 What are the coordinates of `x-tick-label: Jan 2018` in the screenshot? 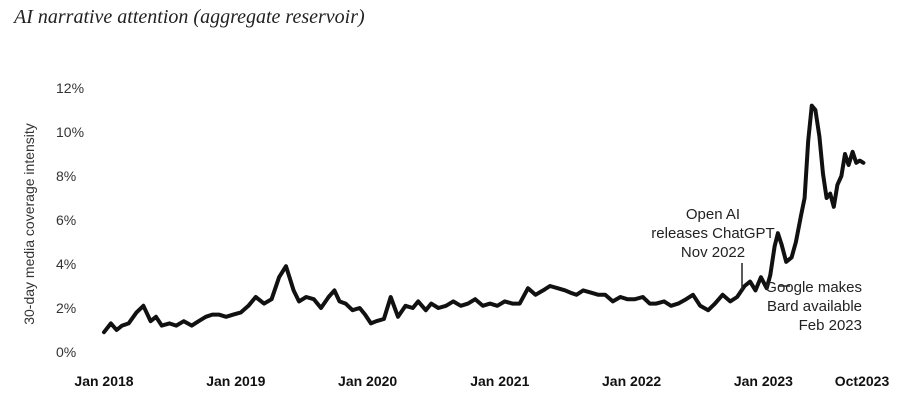 It's located at (103, 381).